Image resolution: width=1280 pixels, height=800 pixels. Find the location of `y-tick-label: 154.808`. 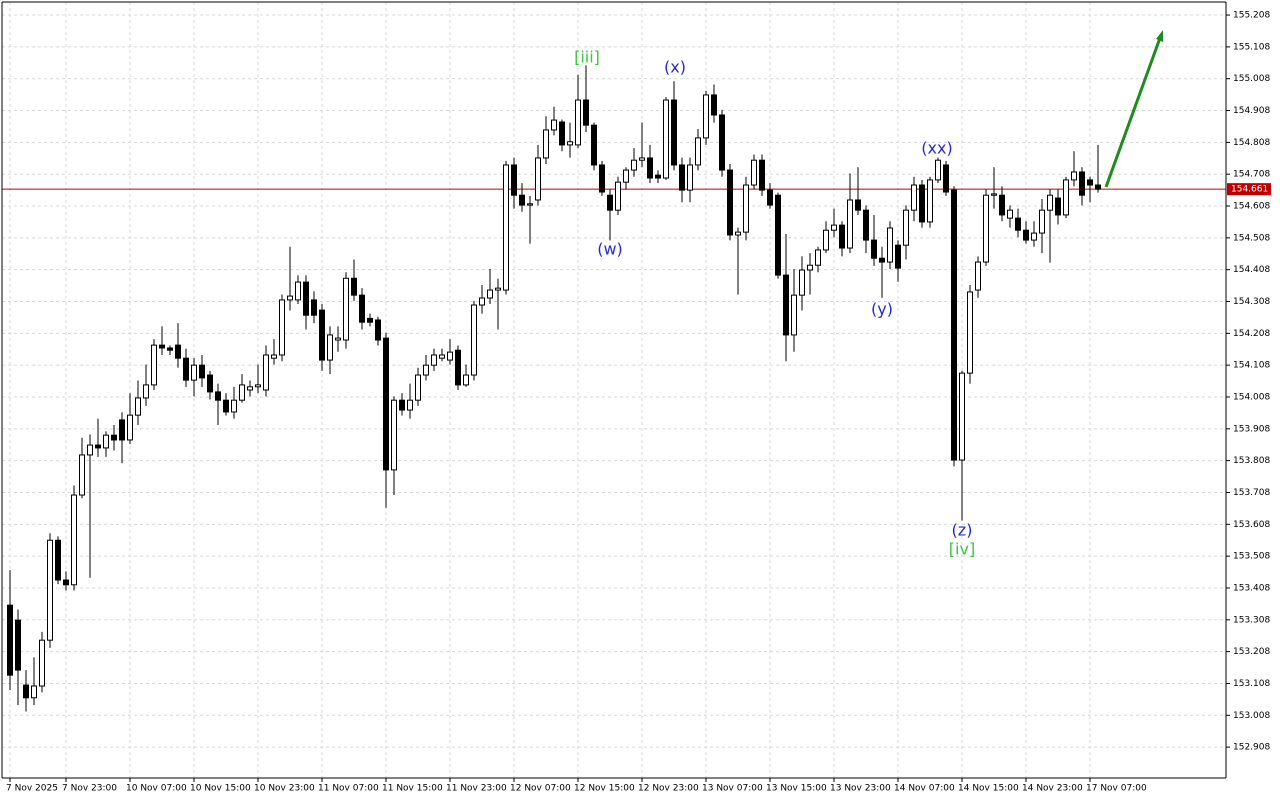

y-tick-label: 154.808 is located at coordinates (1251, 143).